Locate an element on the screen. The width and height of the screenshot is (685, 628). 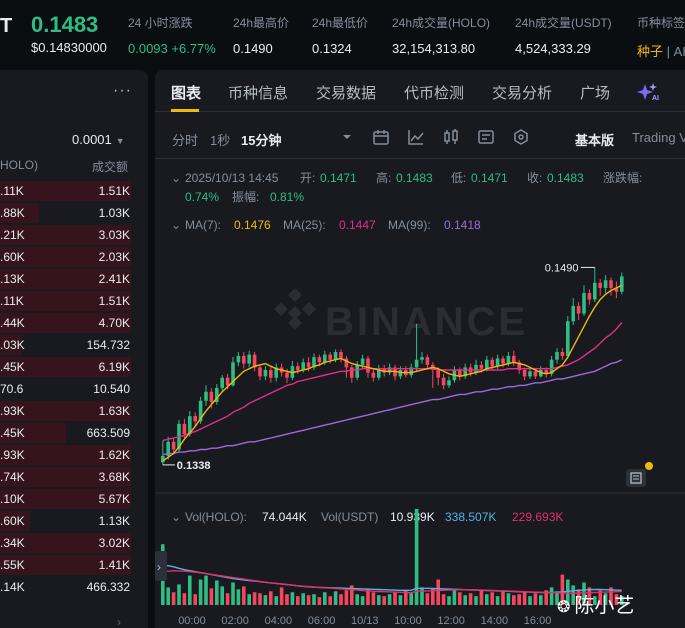
ask-row: .21K 3.03K is located at coordinates (74, 235).